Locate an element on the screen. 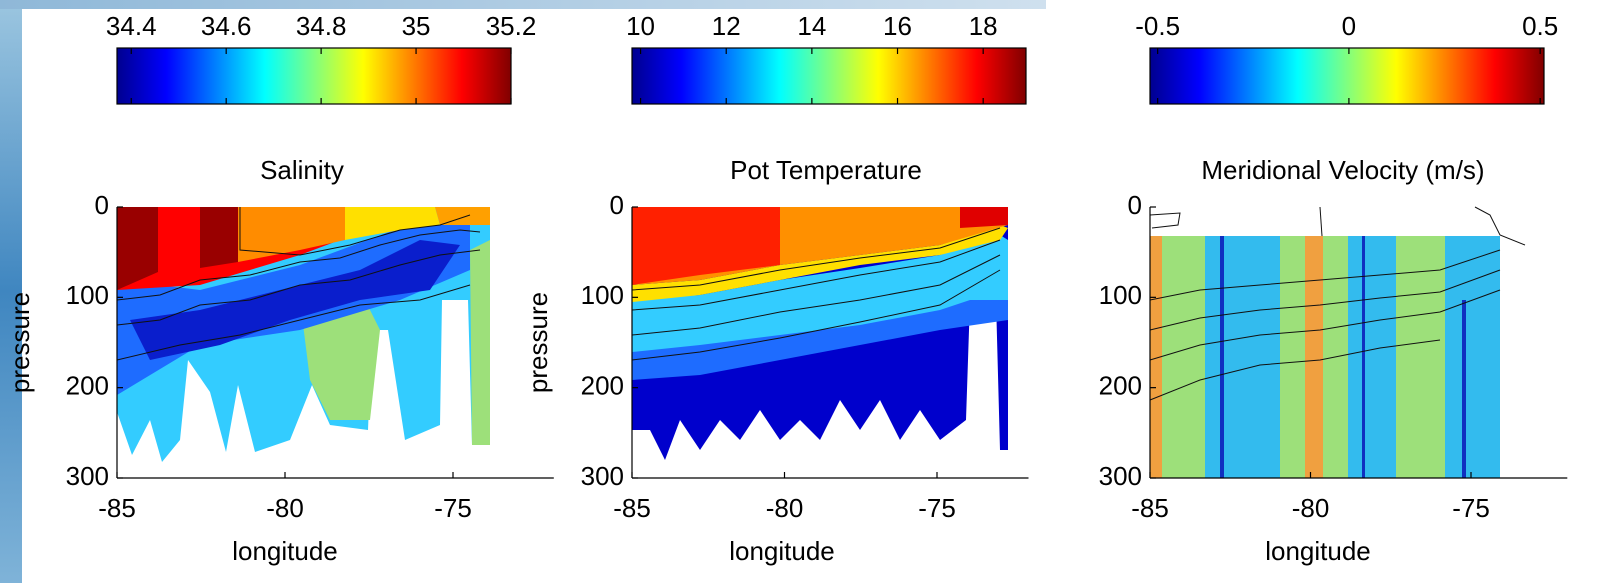 Image resolution: width=1601 pixels, height=583 pixels. colorbar-tick-label: 10 is located at coordinates (640, 26).